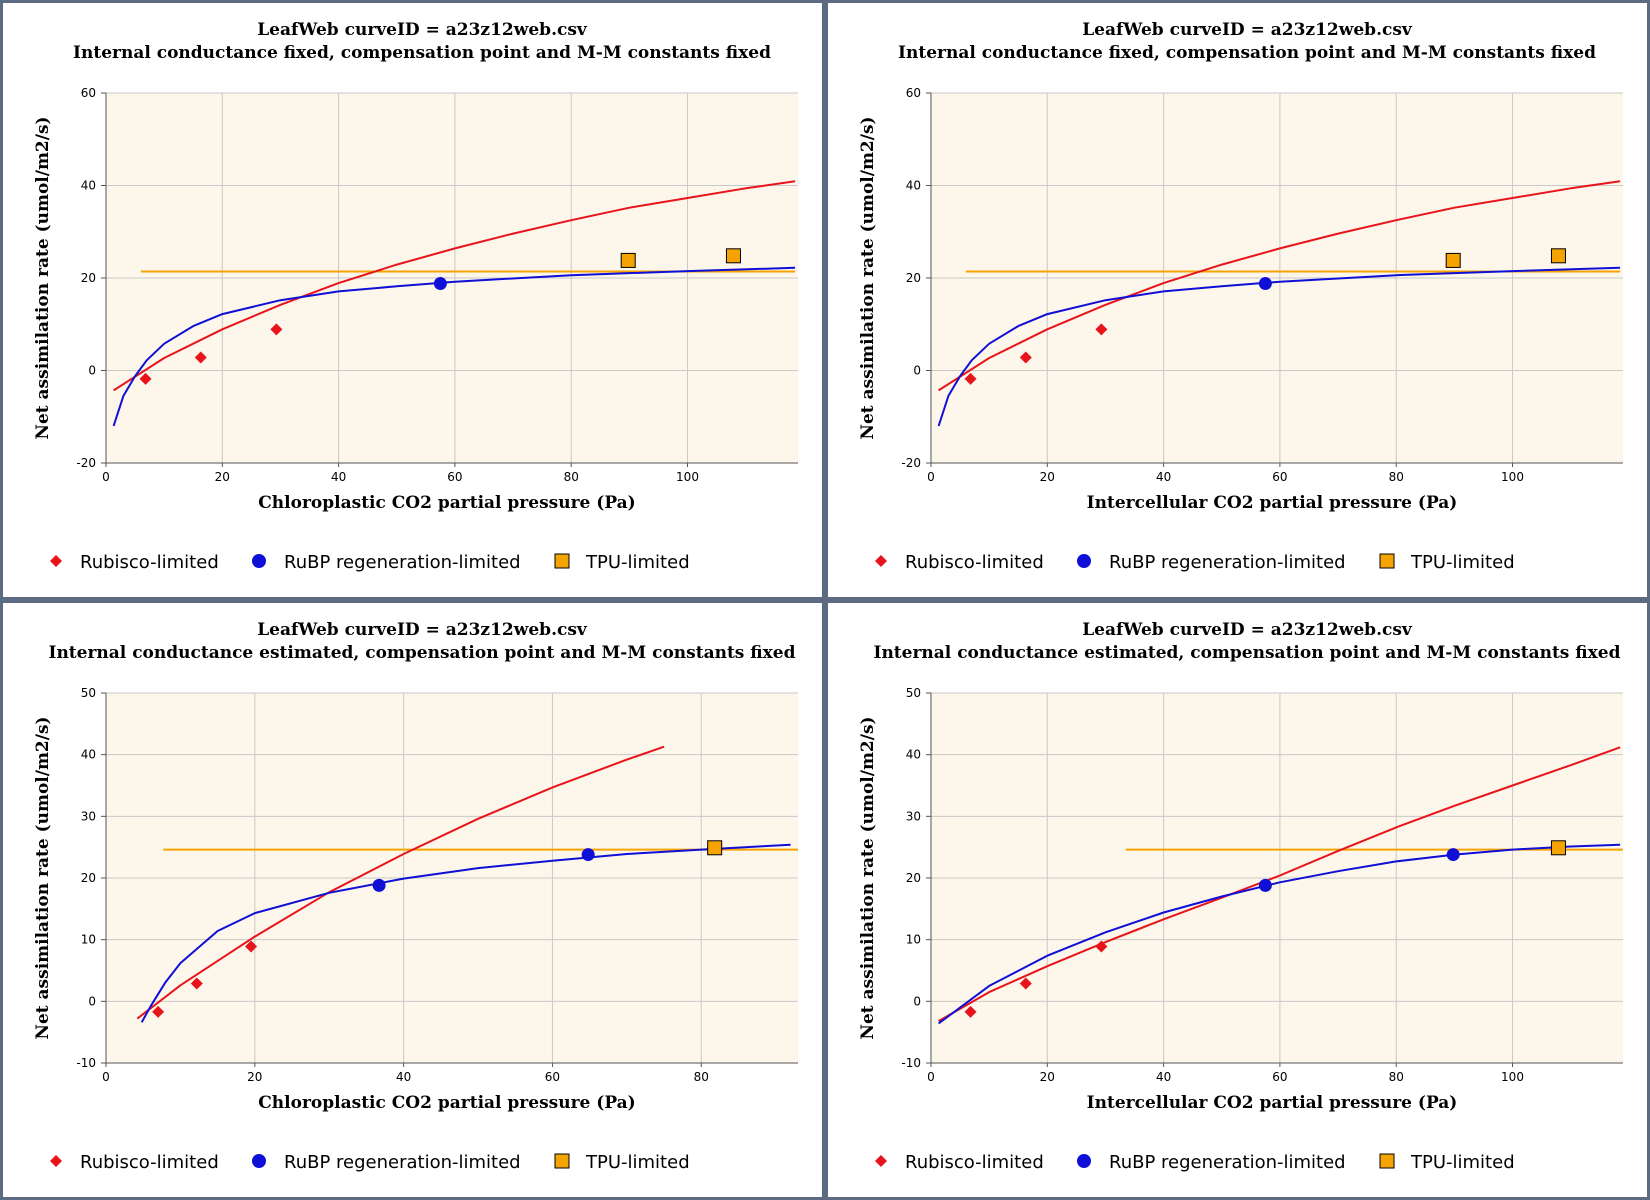 This screenshot has height=1200, width=1650. Describe the element at coordinates (913, 693) in the screenshot. I see `y-tick-label: 50` at that location.